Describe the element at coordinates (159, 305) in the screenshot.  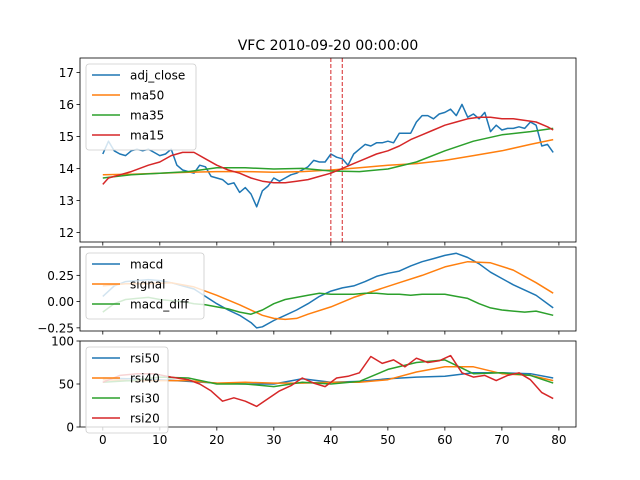
I see `legend-label-macd_diff: macd_diff` at that location.